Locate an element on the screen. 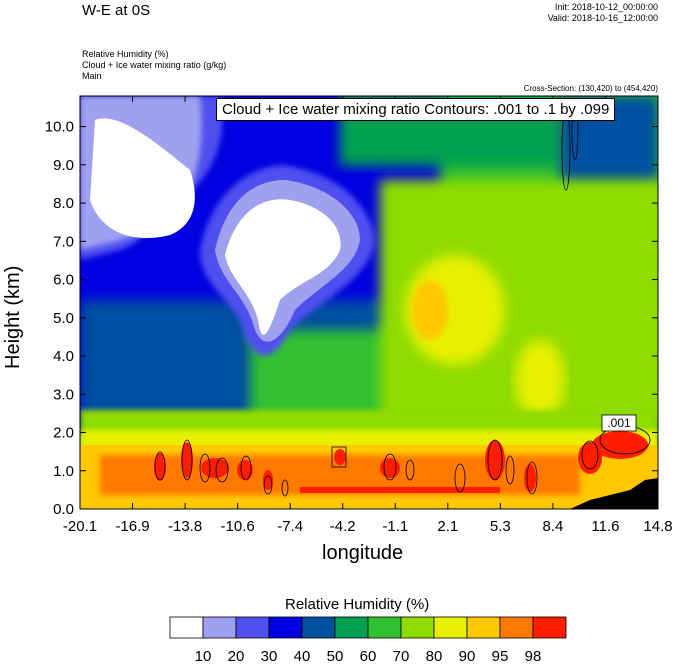  x-tick-label: 14.8 is located at coordinates (657, 526).